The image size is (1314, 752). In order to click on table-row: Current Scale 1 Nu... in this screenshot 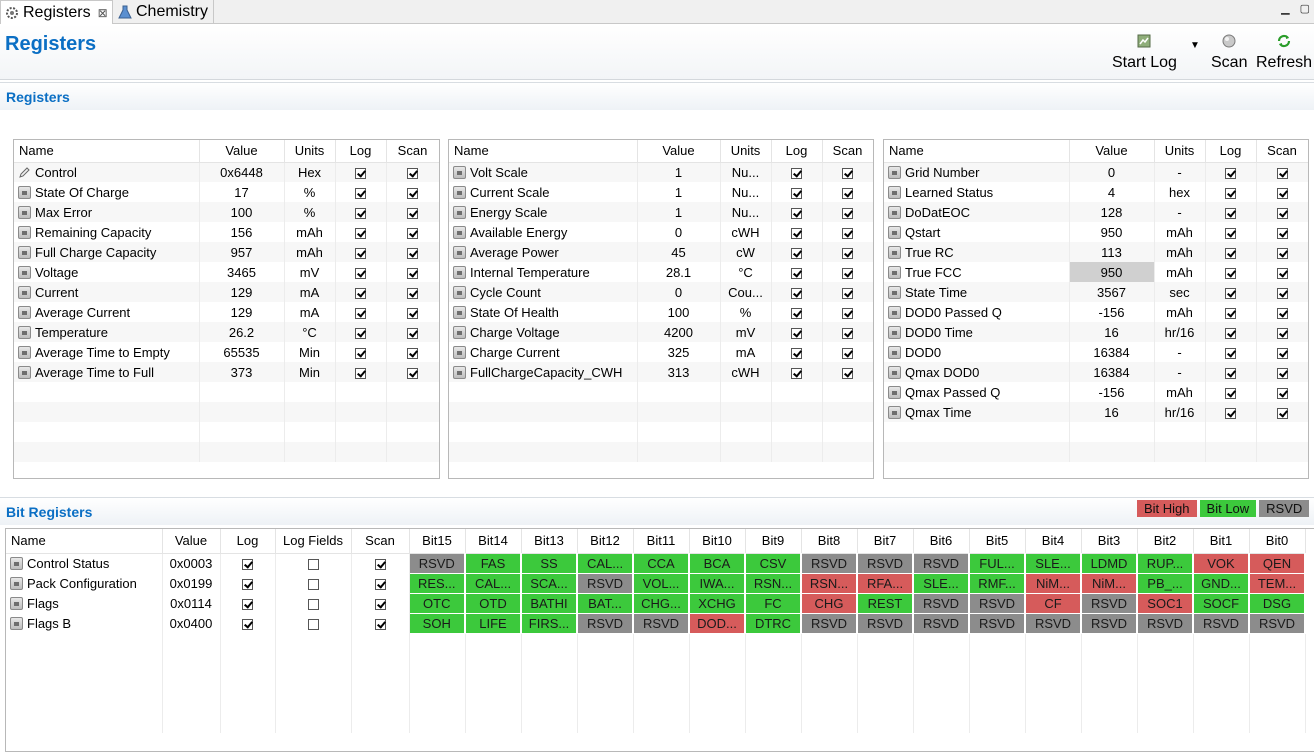, I will do `click(661, 192)`.